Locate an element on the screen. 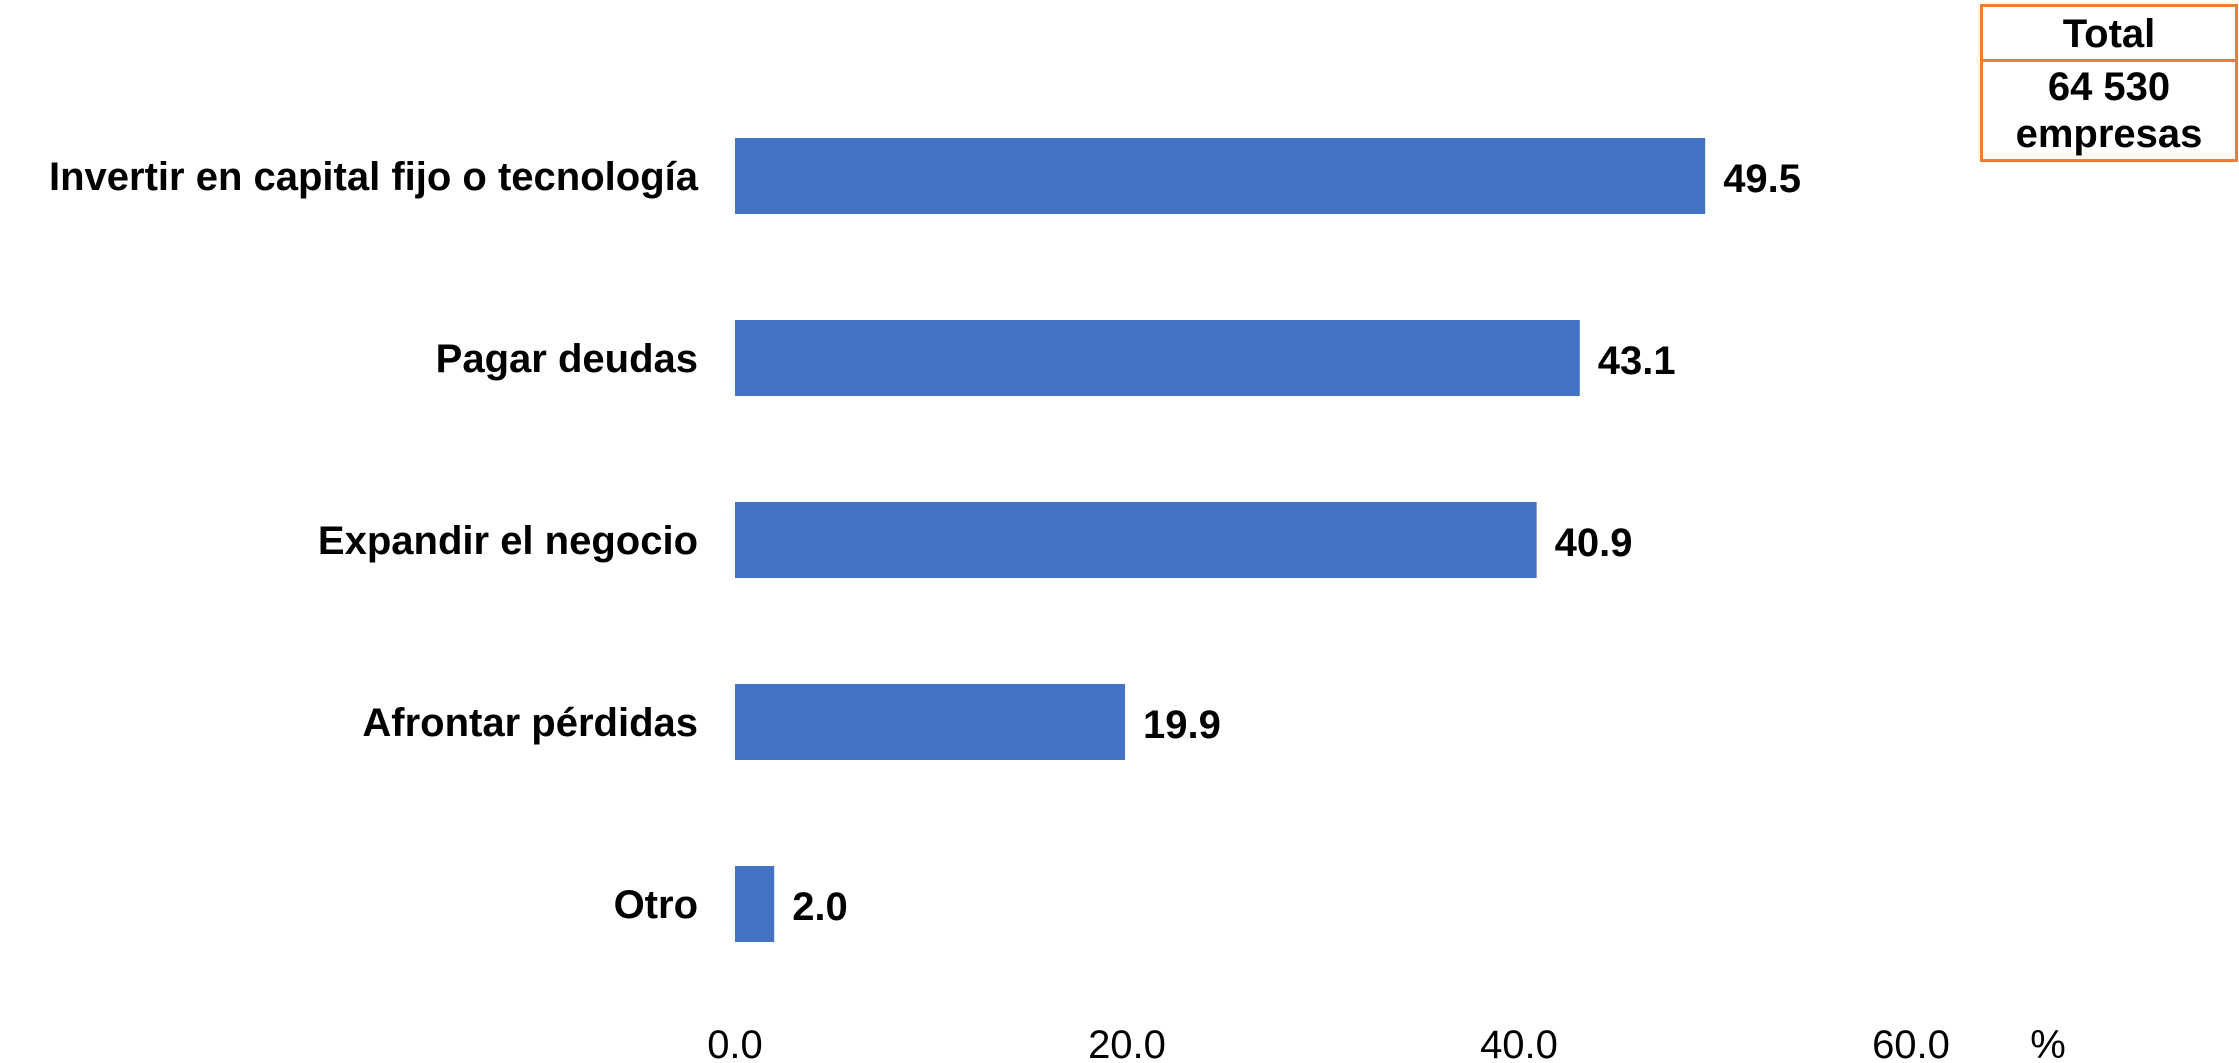 Image resolution: width=2239 pixels, height=1063 pixels. category-label-2: Expandir el negocio is located at coordinates (508, 541).